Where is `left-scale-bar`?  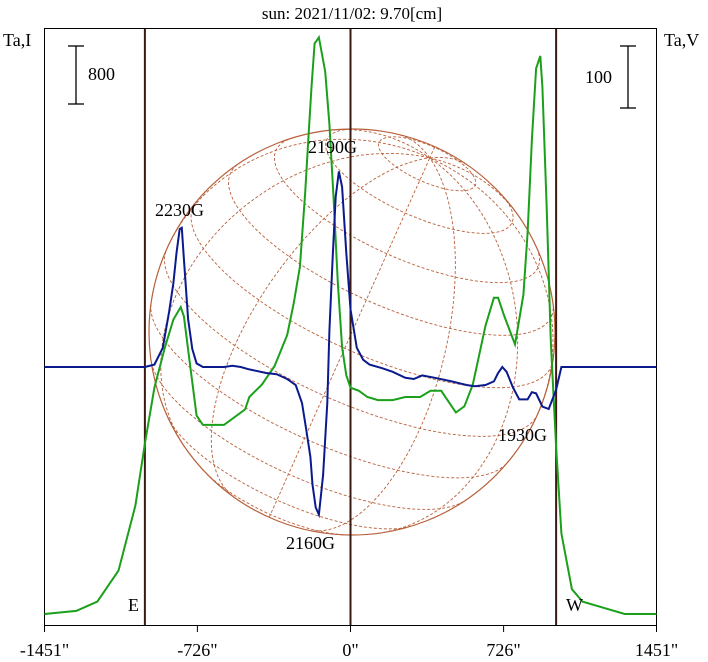
left-scale-bar is located at coordinates (76, 75).